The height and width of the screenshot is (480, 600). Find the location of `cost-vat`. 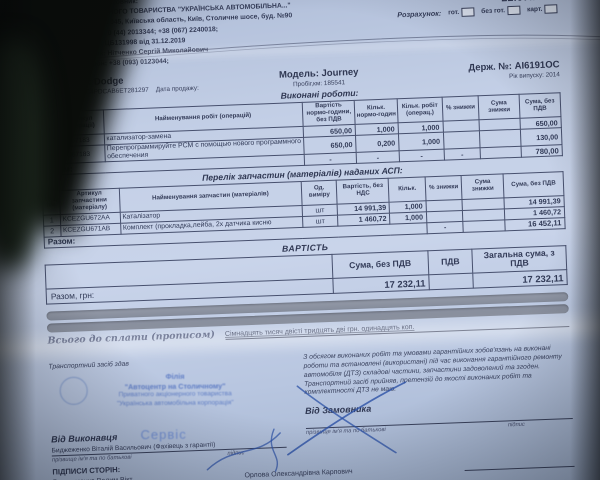

cost-vat is located at coordinates (451, 281).